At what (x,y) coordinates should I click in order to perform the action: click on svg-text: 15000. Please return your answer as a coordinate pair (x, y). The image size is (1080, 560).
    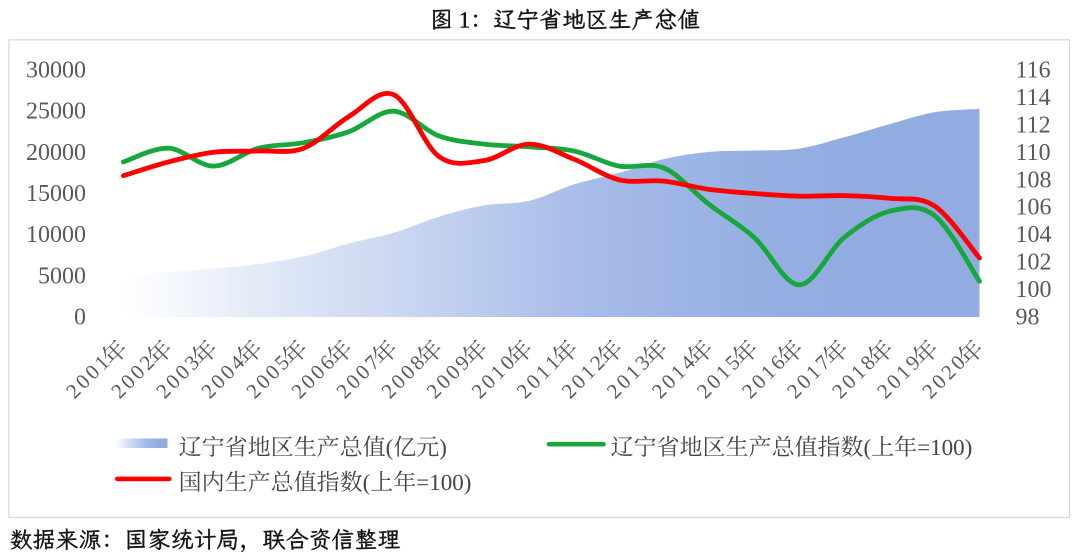
    Looking at the image, I should click on (56, 194).